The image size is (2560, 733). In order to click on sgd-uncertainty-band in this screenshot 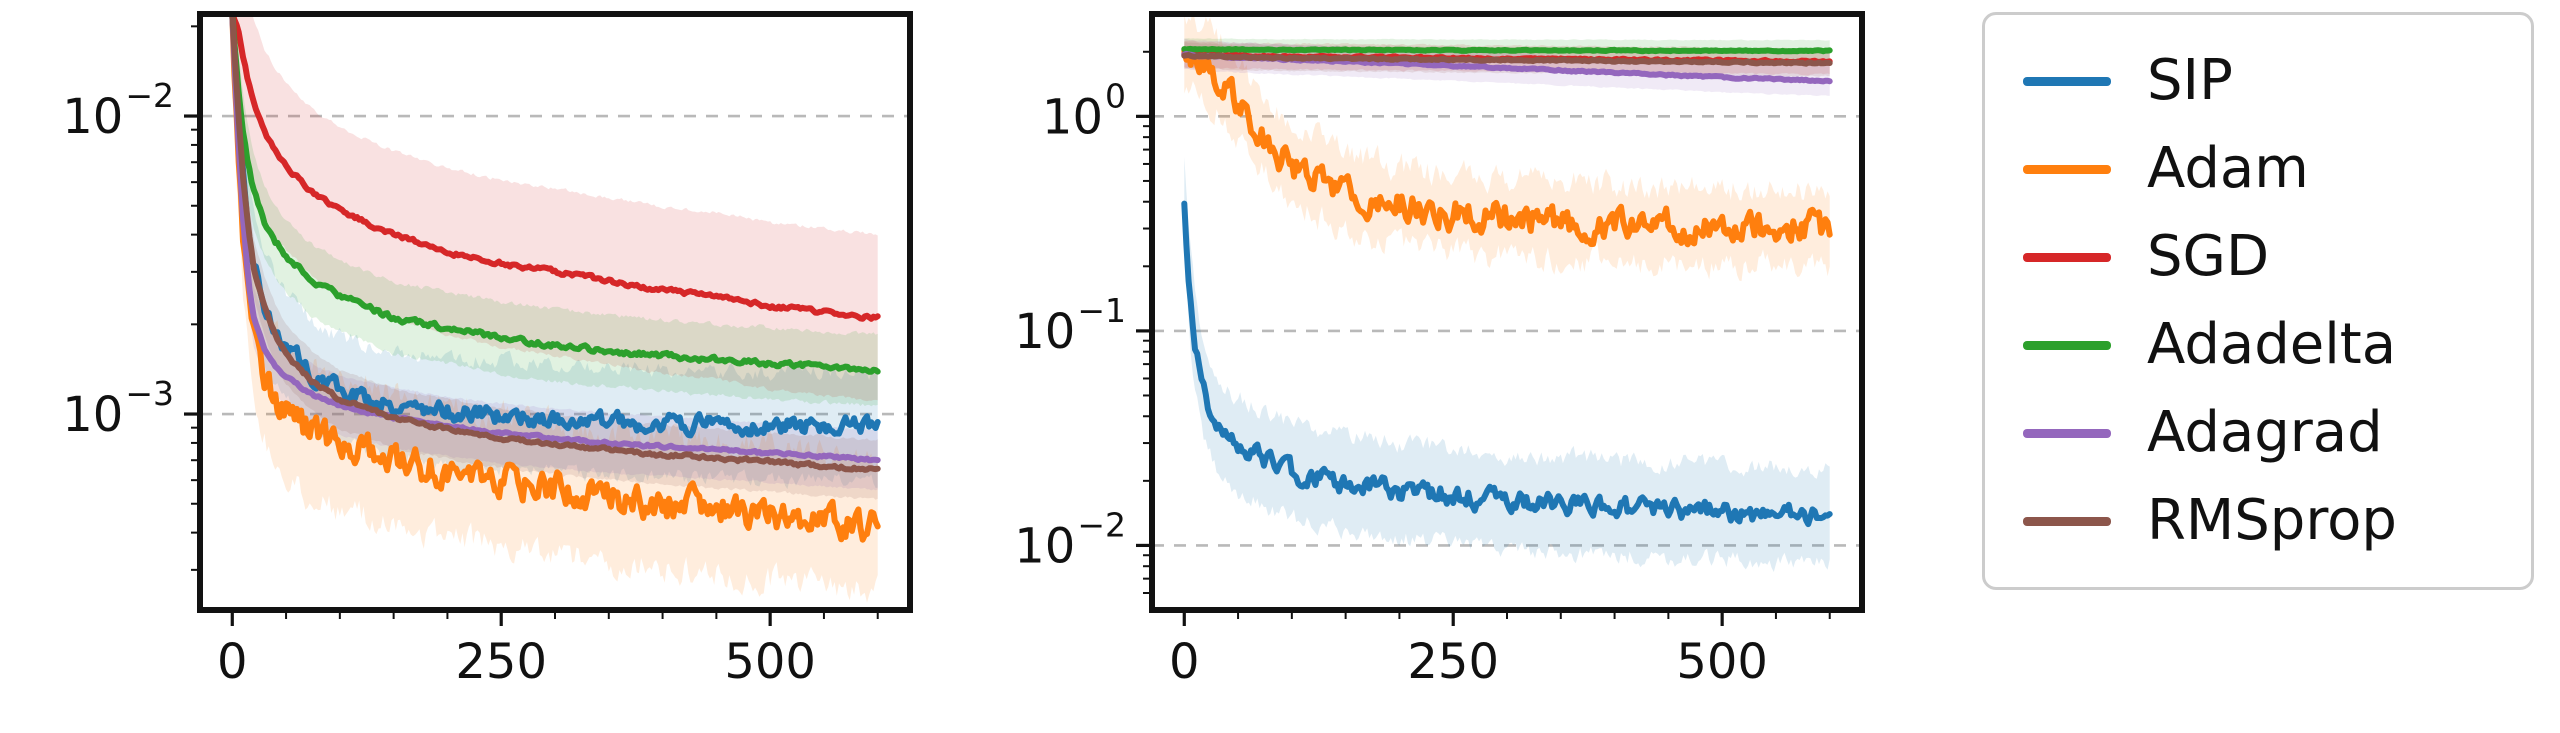, I will do `click(555, 208)`.